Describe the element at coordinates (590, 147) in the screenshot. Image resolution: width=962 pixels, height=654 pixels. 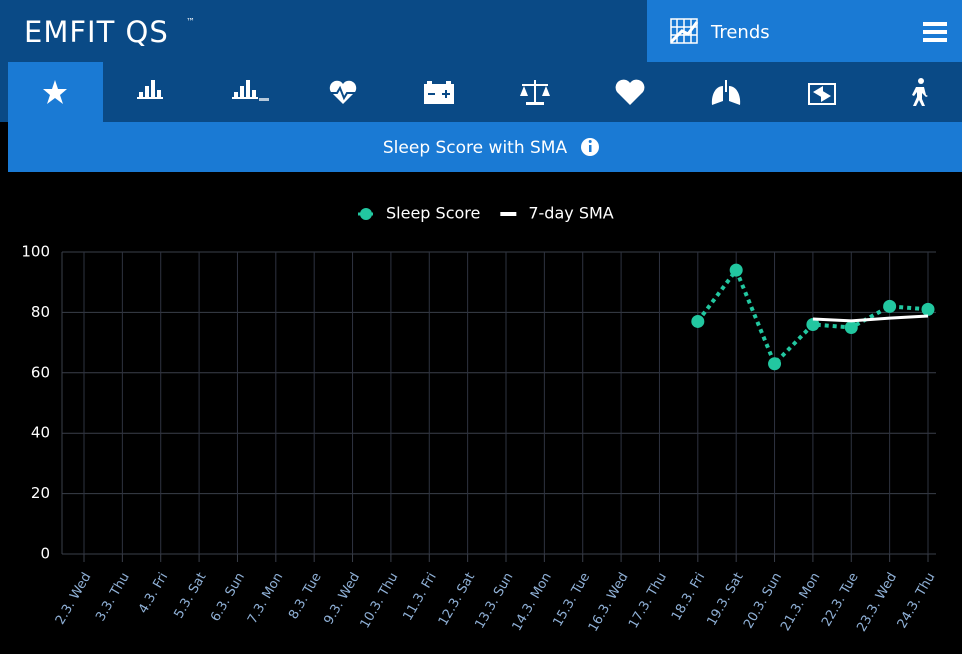
I see `info-button` at that location.